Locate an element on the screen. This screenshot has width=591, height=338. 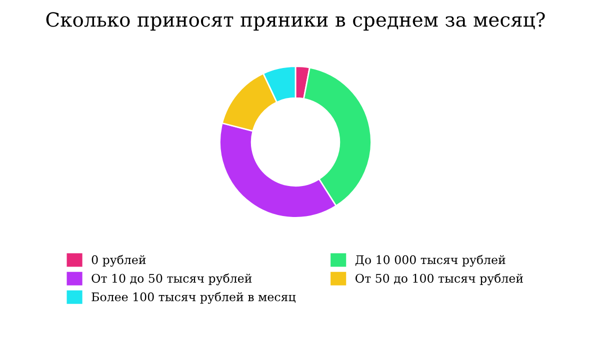
chart-title: Сколько приносят пряники в среднем за месяц? is located at coordinates (295, 21).